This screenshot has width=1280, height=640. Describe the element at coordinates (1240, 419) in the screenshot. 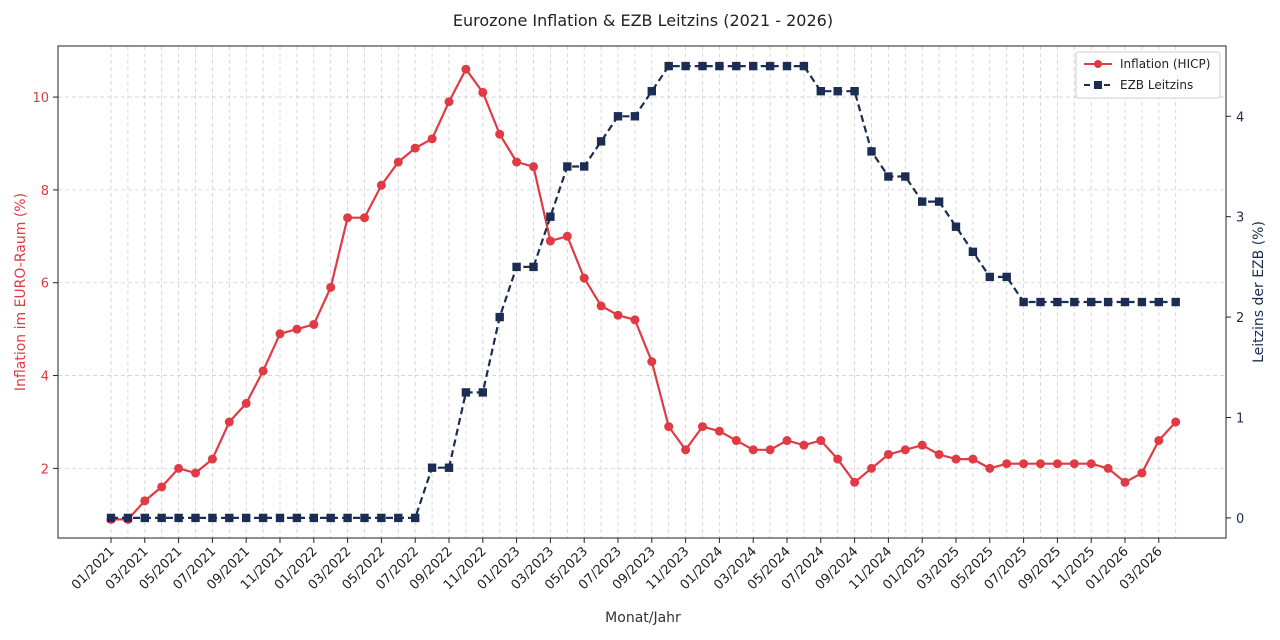

I see `y-right-tick-label: 1` at that location.